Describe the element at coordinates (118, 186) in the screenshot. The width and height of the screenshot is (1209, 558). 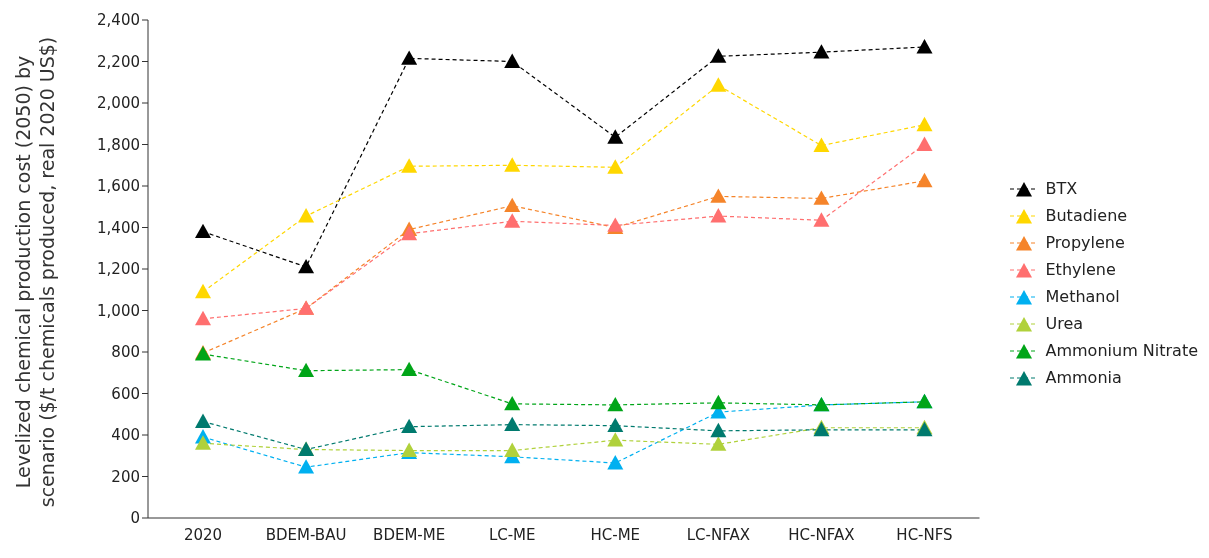
I see `y-tick-label: 1,600` at that location.